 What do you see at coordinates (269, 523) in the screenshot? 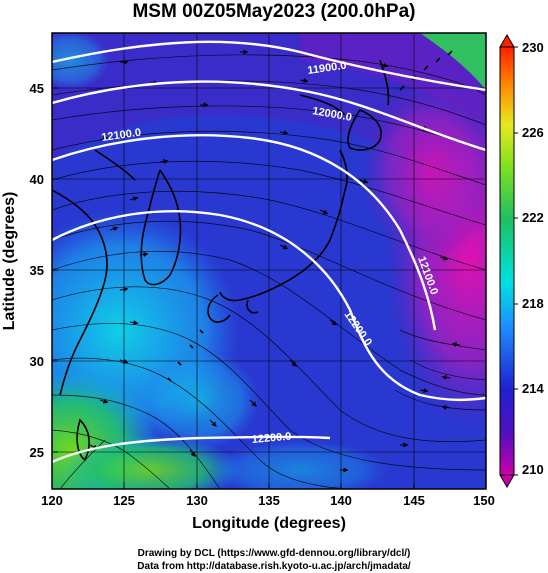
I see `x-axis-title: Longitude (degrees)` at bounding box center [269, 523].